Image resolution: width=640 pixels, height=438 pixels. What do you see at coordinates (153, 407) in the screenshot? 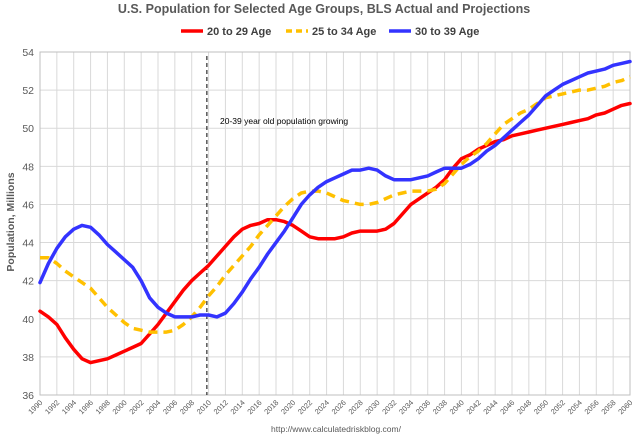
I see `x-tick-label: 2004` at bounding box center [153, 407].